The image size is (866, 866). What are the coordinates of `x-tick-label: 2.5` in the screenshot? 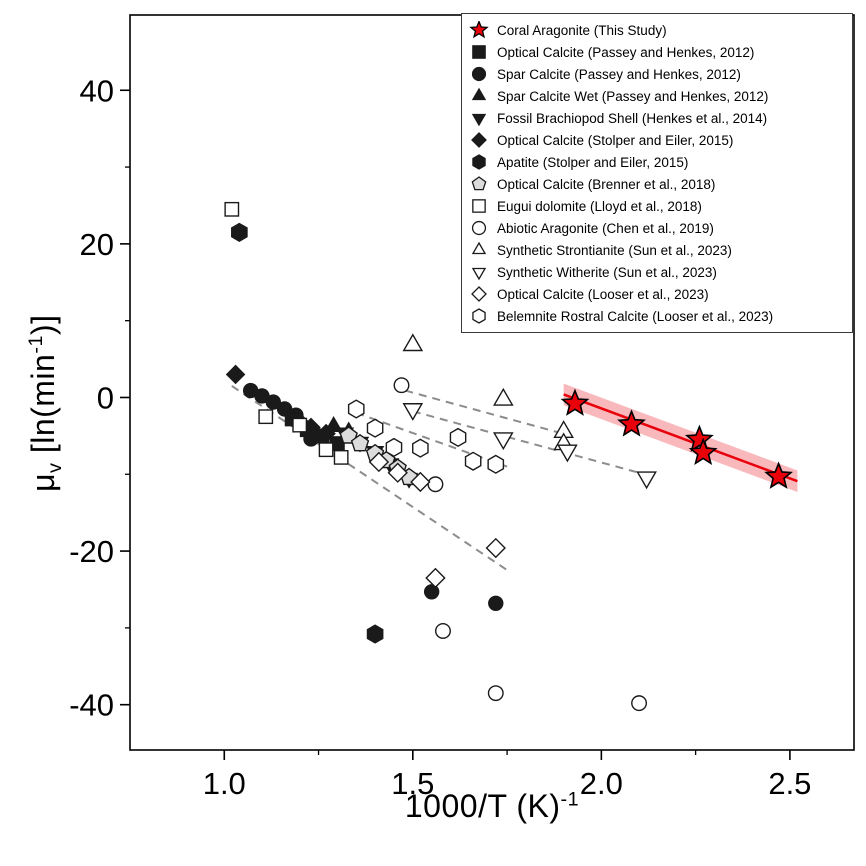 It's located at (789, 783).